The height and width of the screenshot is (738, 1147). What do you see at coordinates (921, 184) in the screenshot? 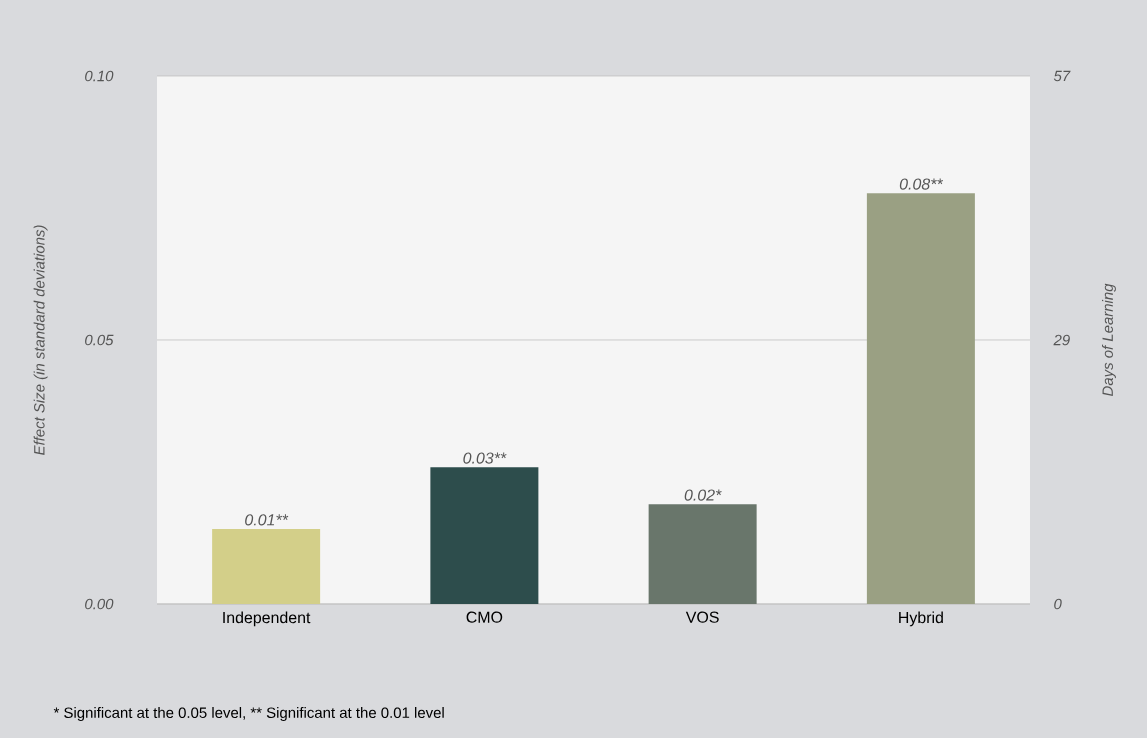
I see `data-label: 0.08**` at bounding box center [921, 184].